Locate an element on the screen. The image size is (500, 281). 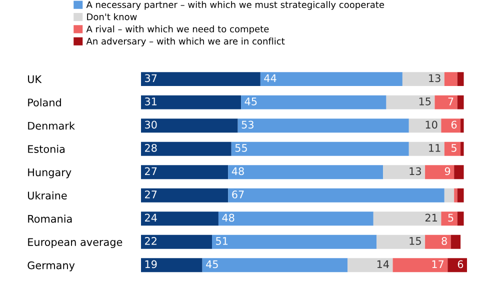
data-label: 14 is located at coordinates (383, 264).